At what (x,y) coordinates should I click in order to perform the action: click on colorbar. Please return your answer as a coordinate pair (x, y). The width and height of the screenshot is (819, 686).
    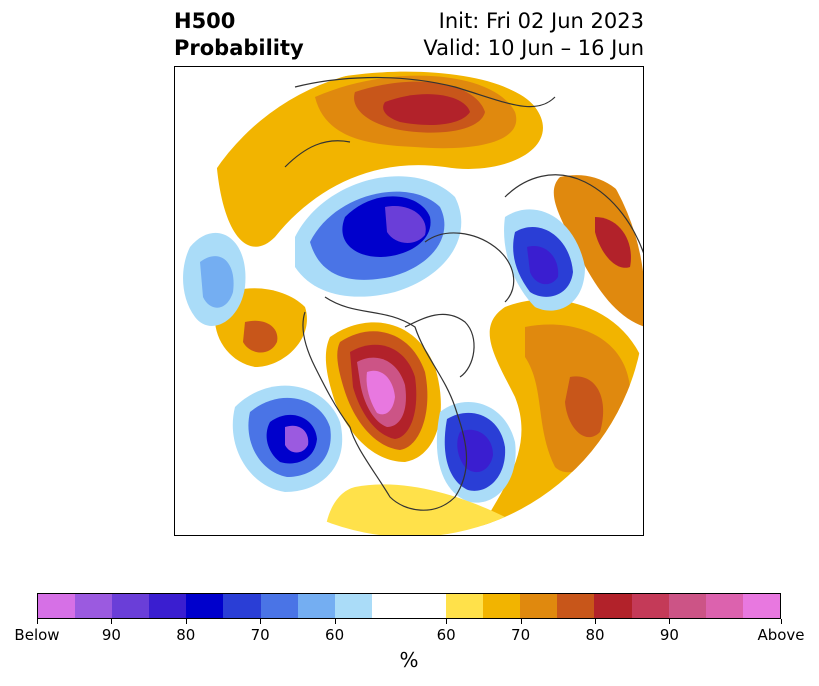
    Looking at the image, I should click on (409, 606).